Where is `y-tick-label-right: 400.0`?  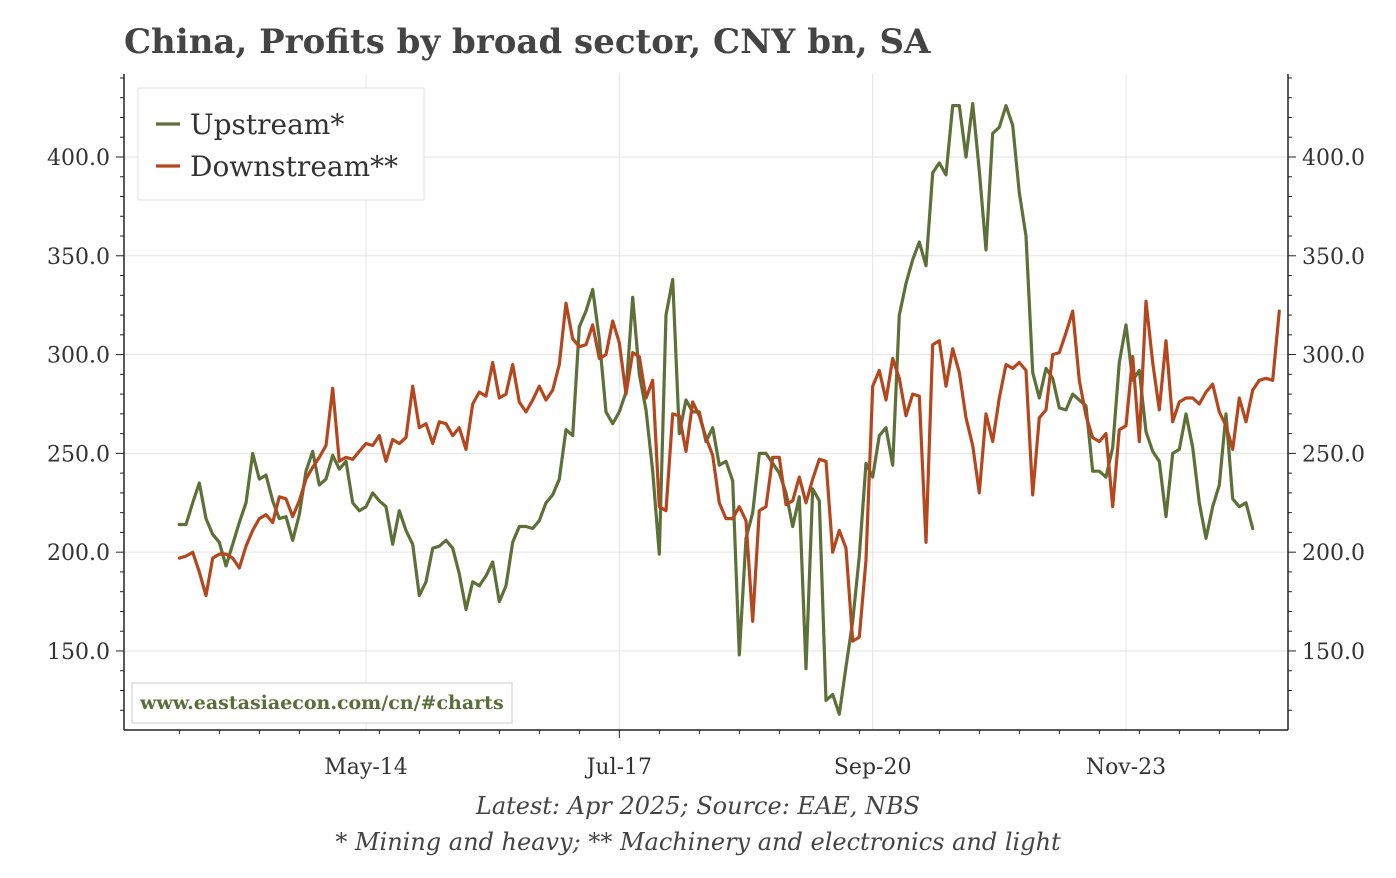
y-tick-label-right: 400.0 is located at coordinates (1333, 158).